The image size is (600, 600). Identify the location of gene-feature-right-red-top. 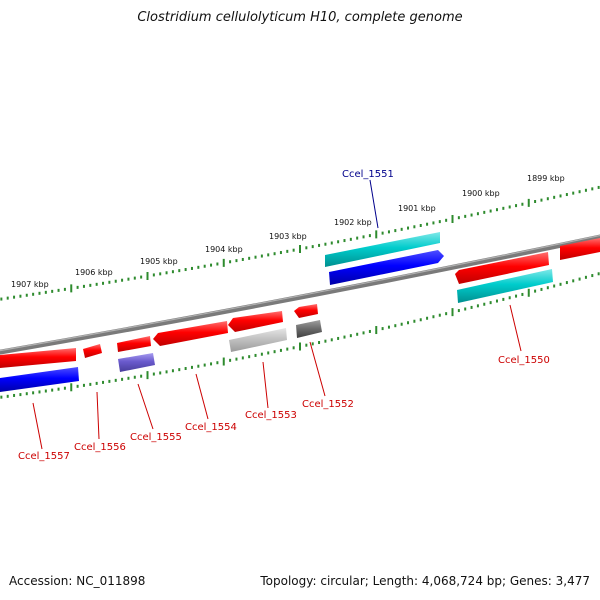
(580, 249).